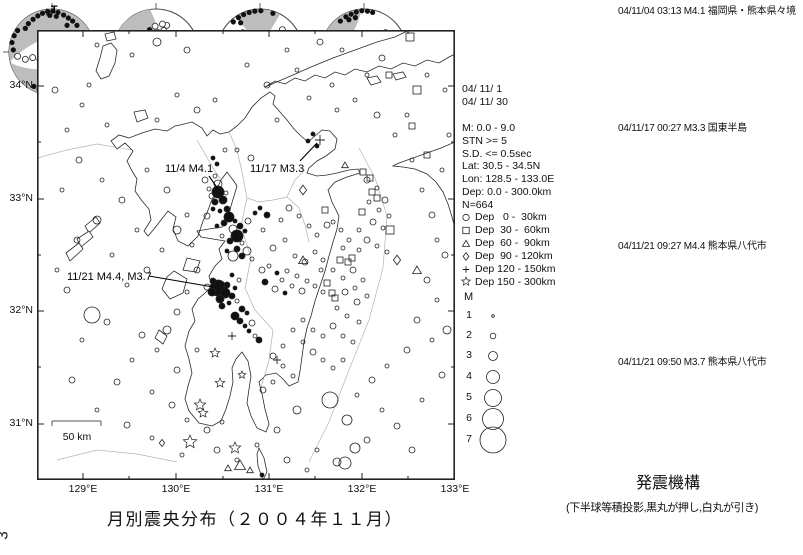  What do you see at coordinates (176, 489) in the screenshot?
I see `lon-label: 130°E` at bounding box center [176, 489].